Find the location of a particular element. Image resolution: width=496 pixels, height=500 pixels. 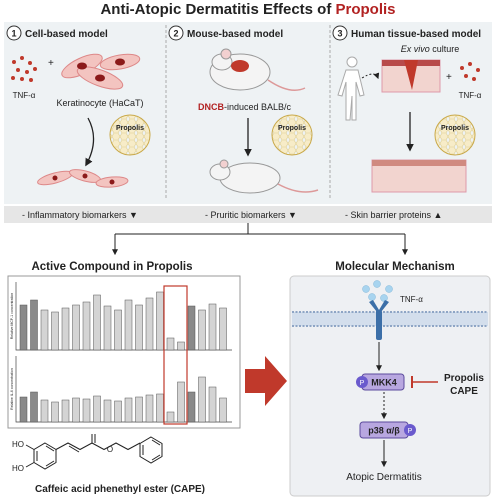

title-text: Anti-Atopic Dermatitis Effects of is located at coordinates (216, 9).